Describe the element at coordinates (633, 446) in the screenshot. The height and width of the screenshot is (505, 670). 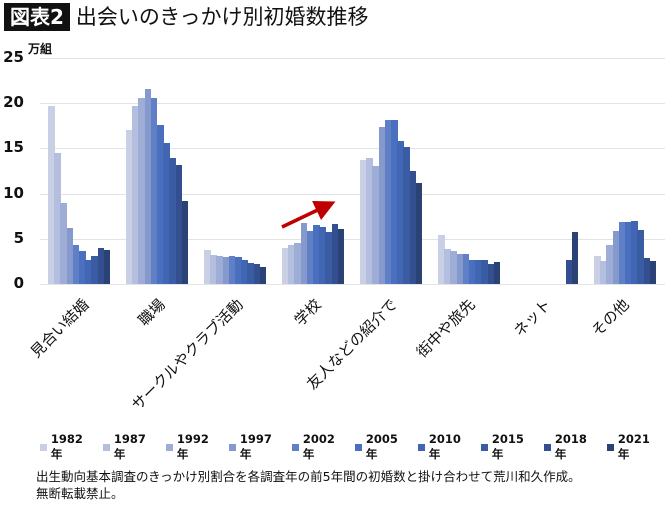
I see `legend-label: 2021年` at that location.